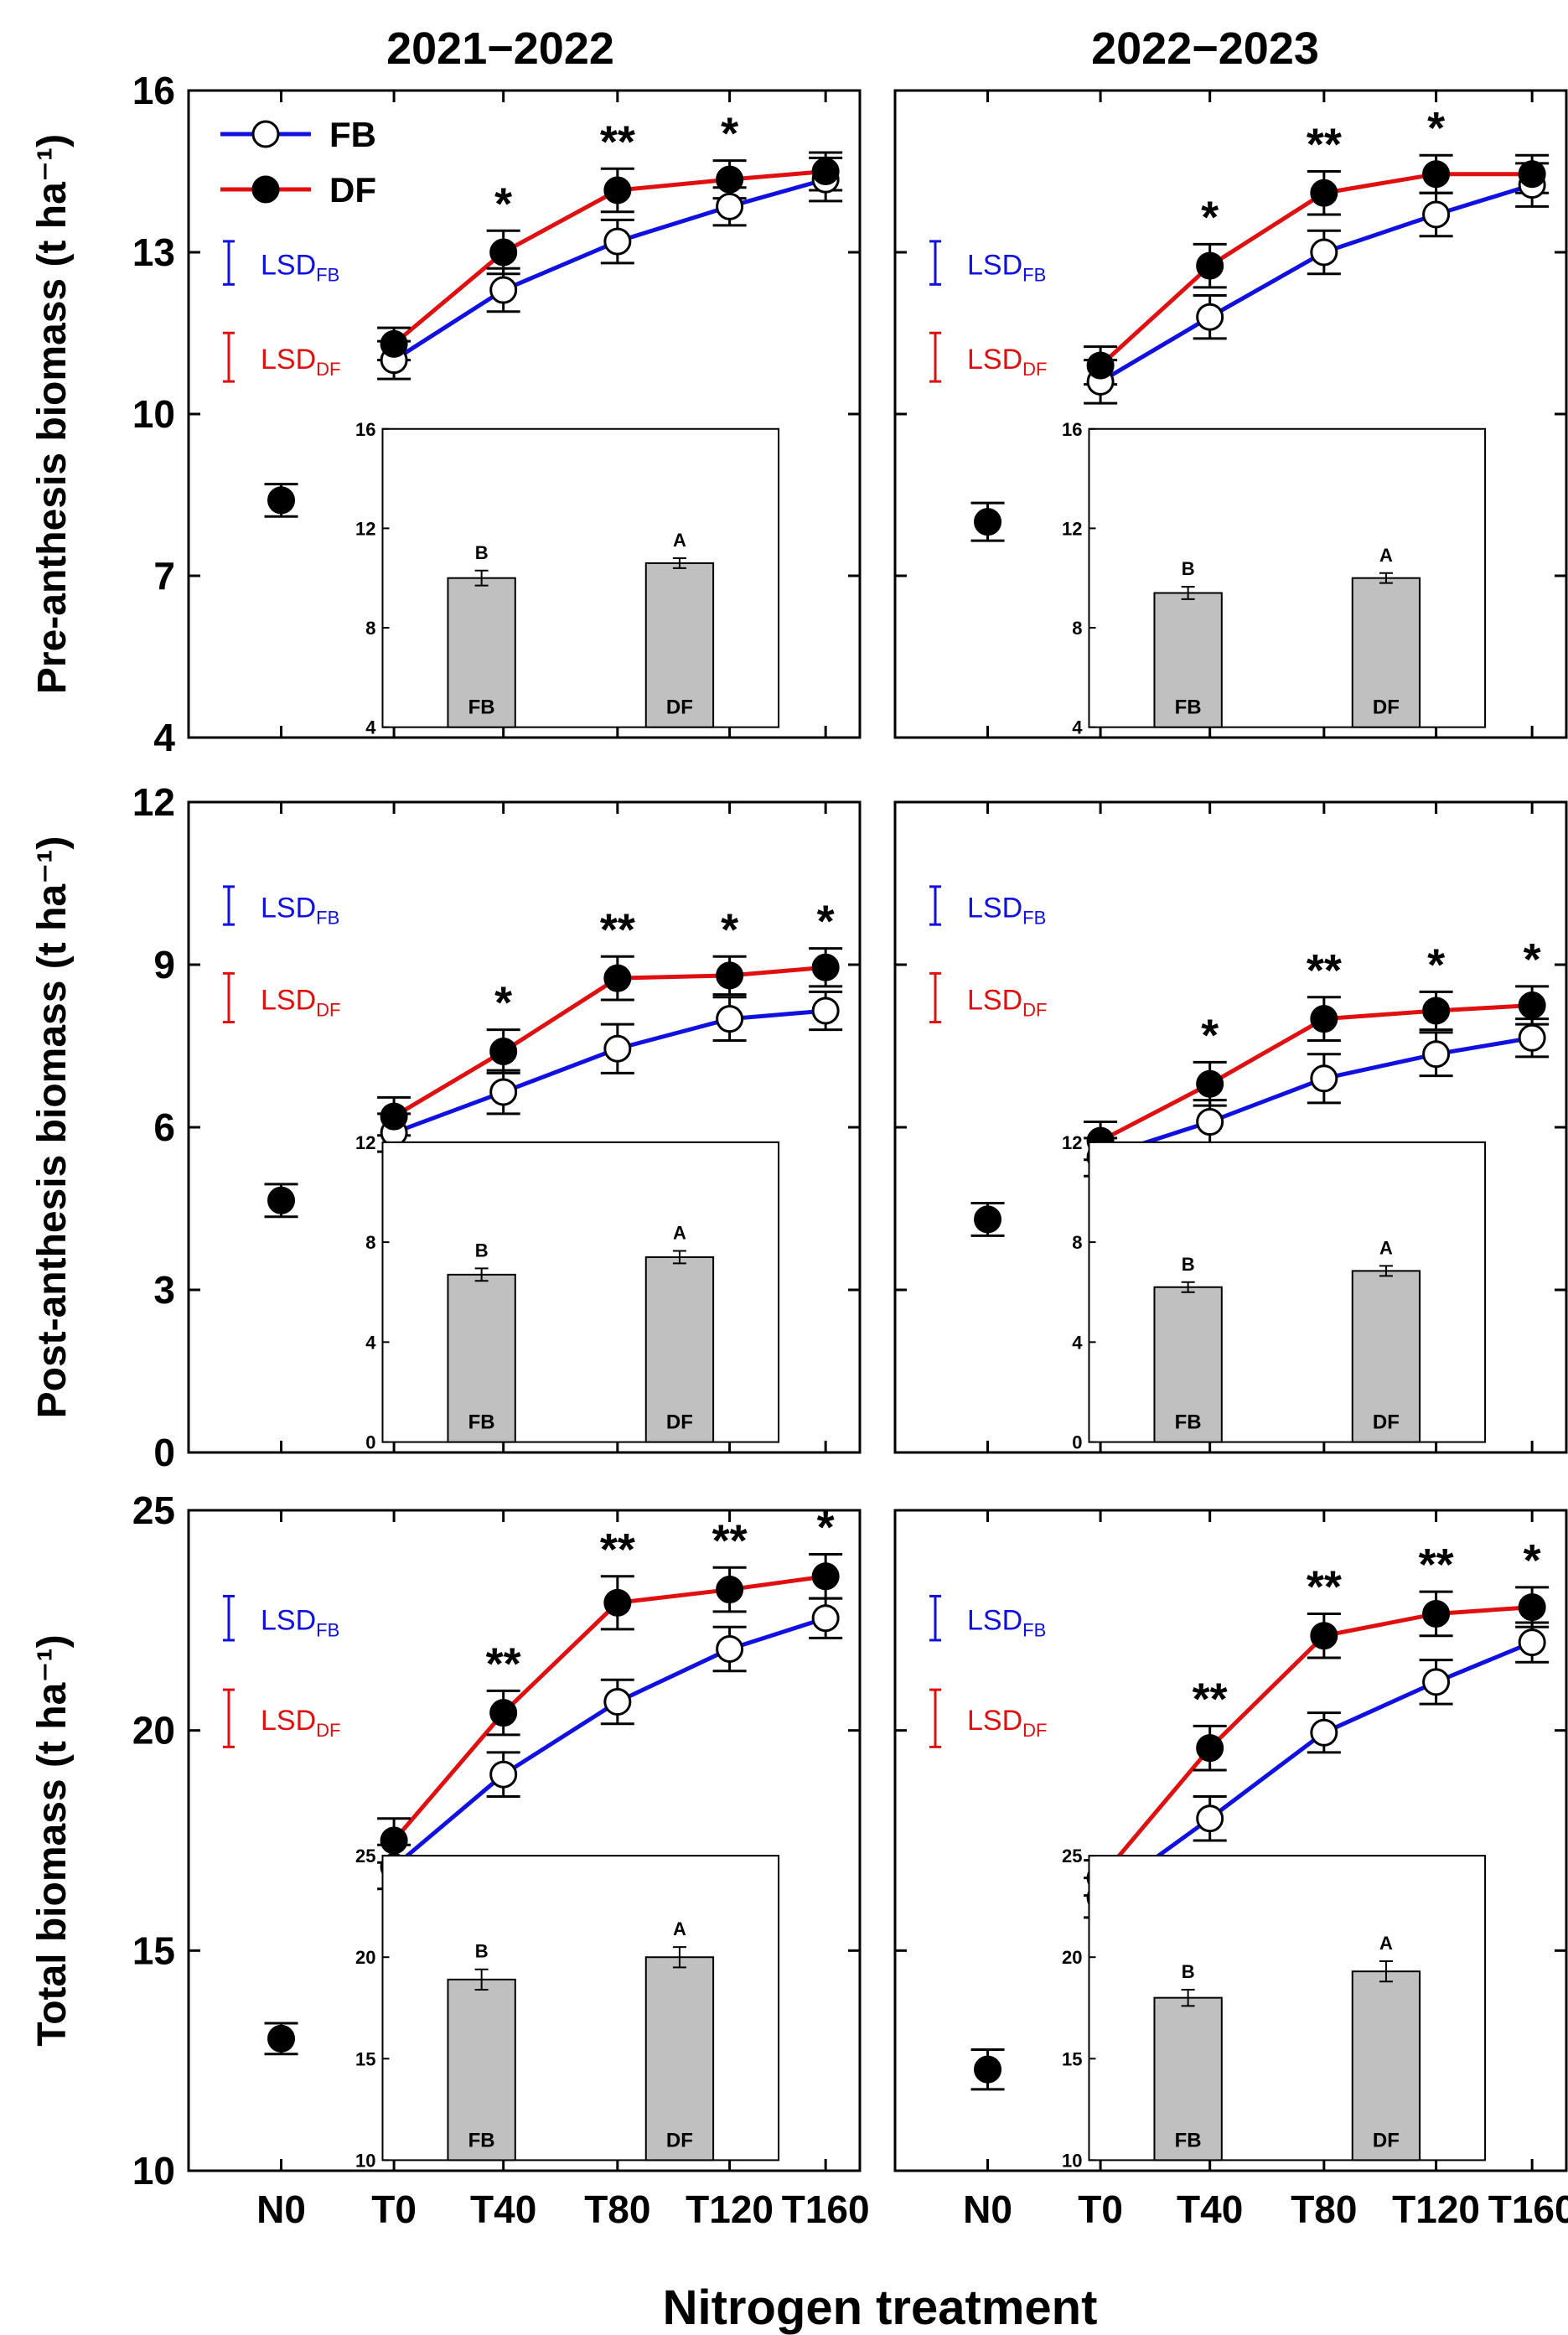  I want to click on inset-post-2022: 0 4 8 12 B FB A DF, so click(1275, 1292).